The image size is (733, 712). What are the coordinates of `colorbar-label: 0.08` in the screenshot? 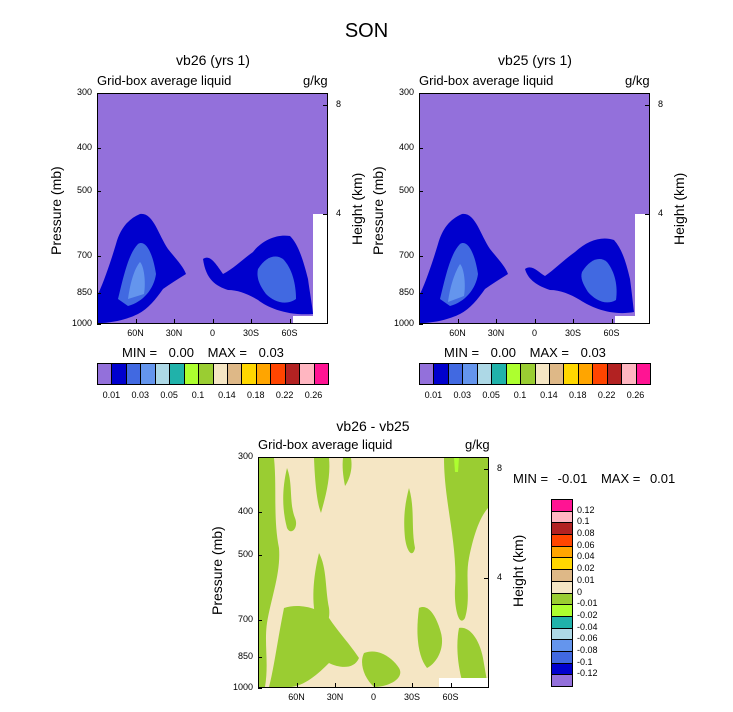 It's located at (586, 533).